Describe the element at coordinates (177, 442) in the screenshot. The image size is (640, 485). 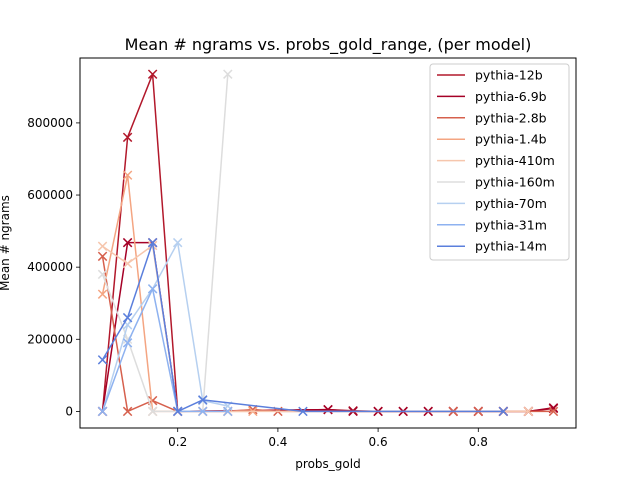
I see `x-tick-label: 0.2` at that location.